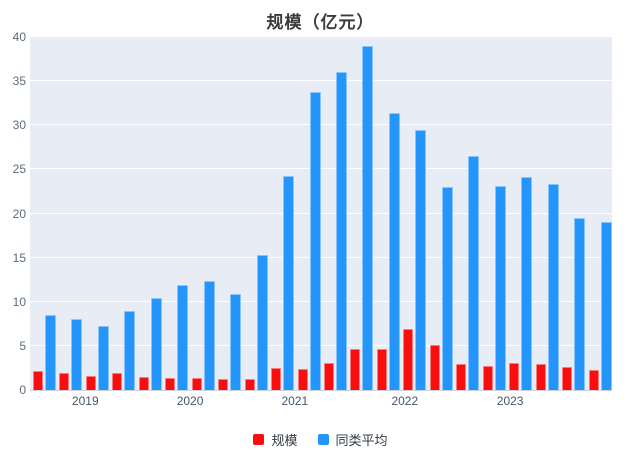 Image resolution: width=641 pixels, height=464 pixels. What do you see at coordinates (22, 345) in the screenshot?
I see `y-axis-label: 5` at bounding box center [22, 345].